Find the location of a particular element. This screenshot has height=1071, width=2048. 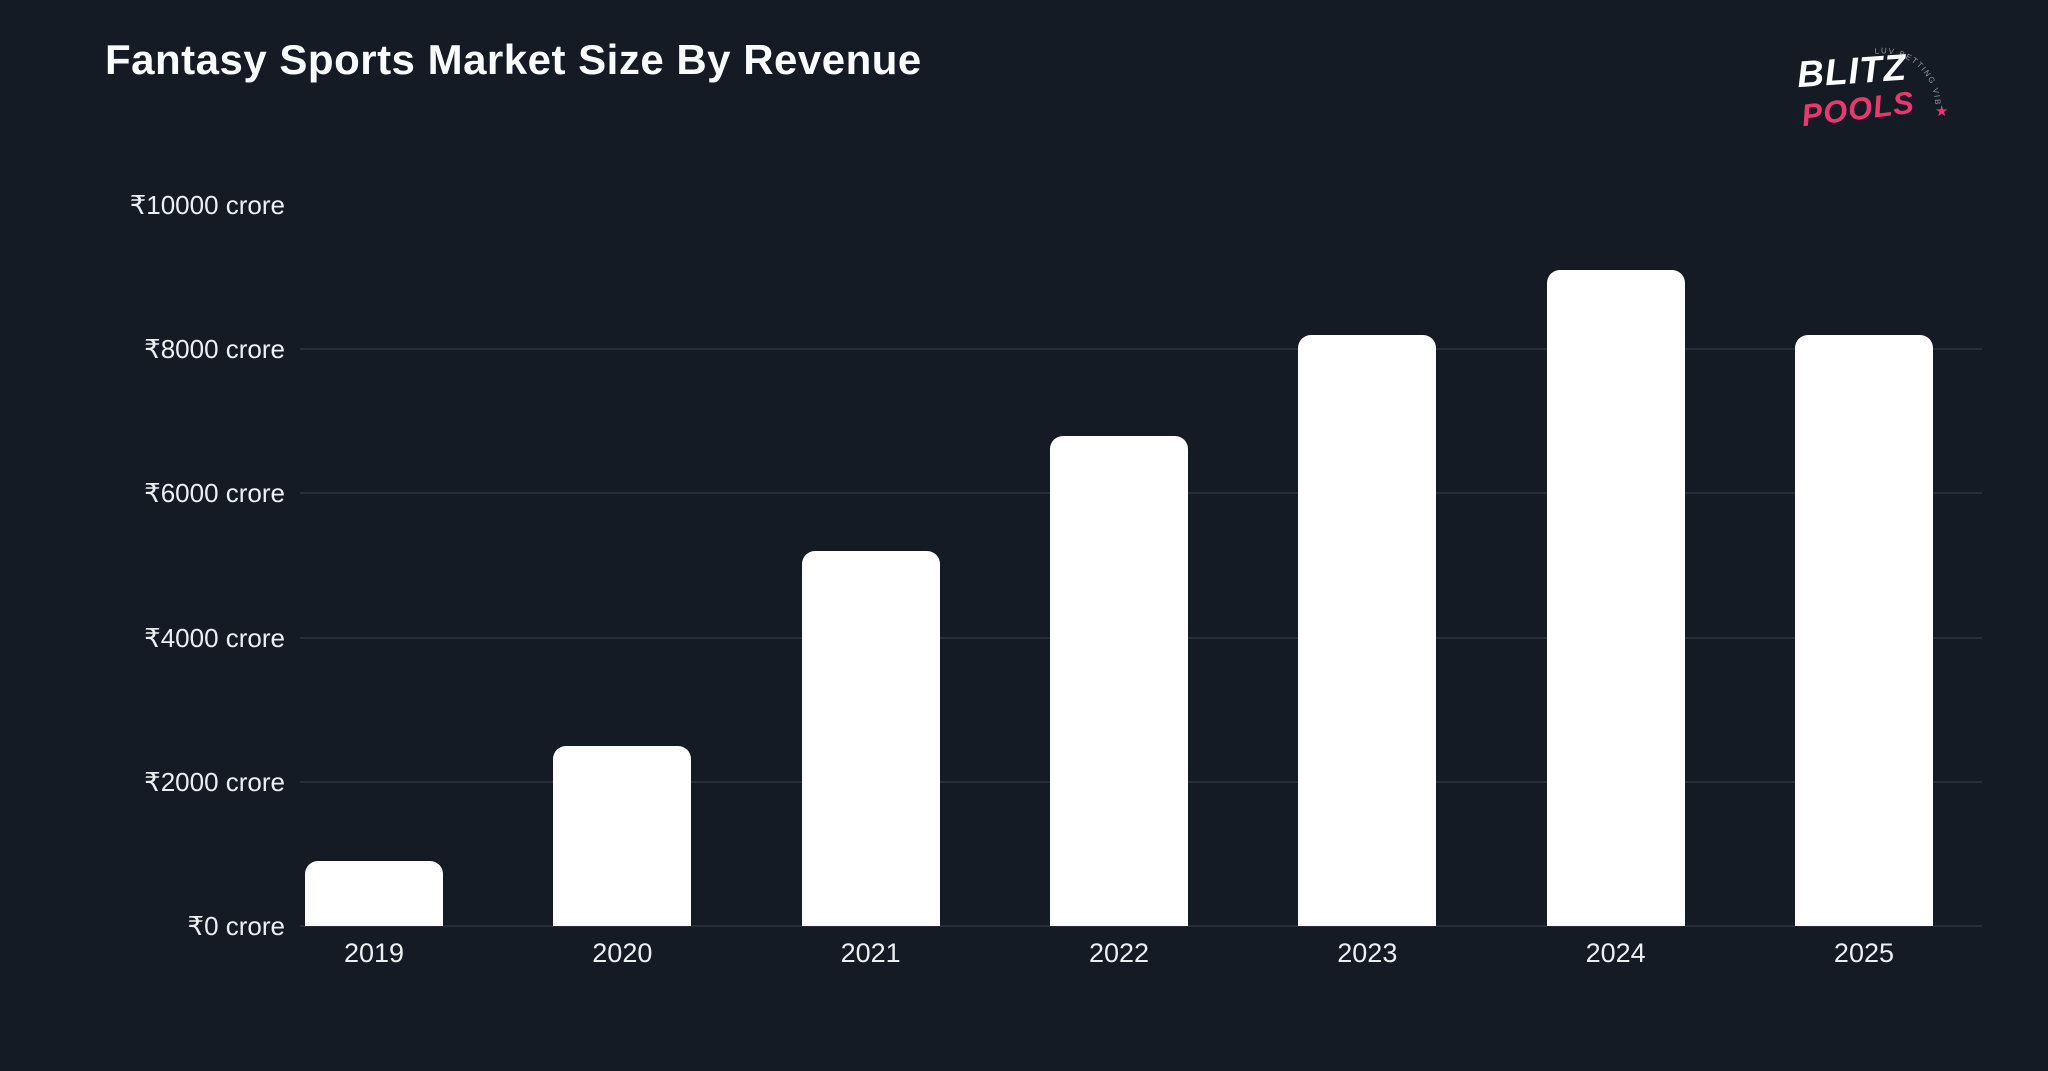

blitzpools-logo-svg: LUV BETTING VIBES BLITZ POOLS ★ is located at coordinates (1864, 69).